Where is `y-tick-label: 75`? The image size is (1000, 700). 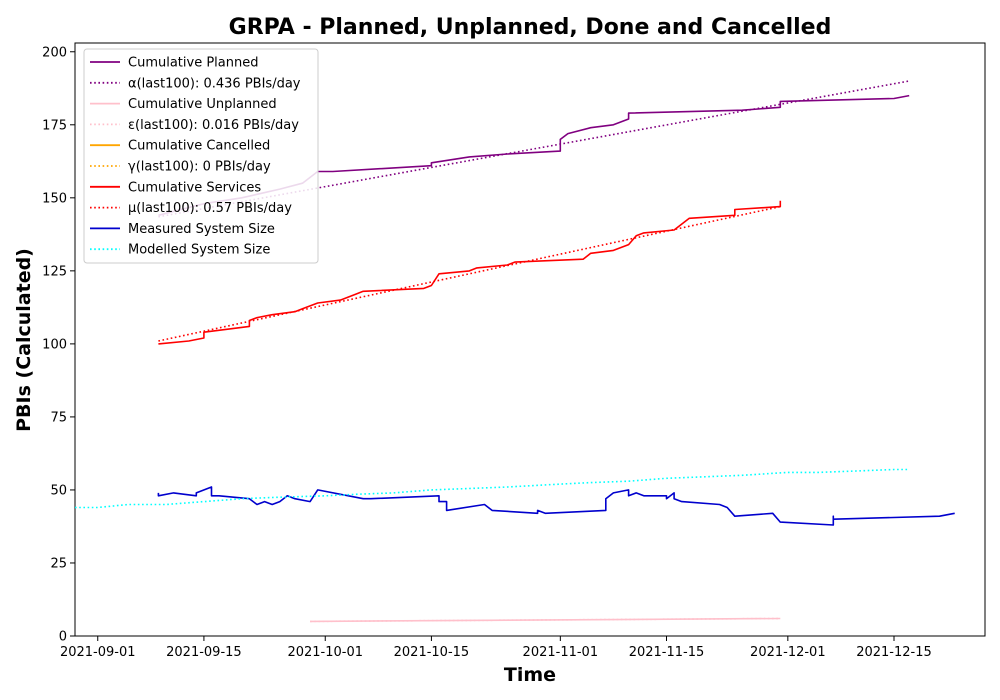
y-tick-label: 75 is located at coordinates (58, 417).